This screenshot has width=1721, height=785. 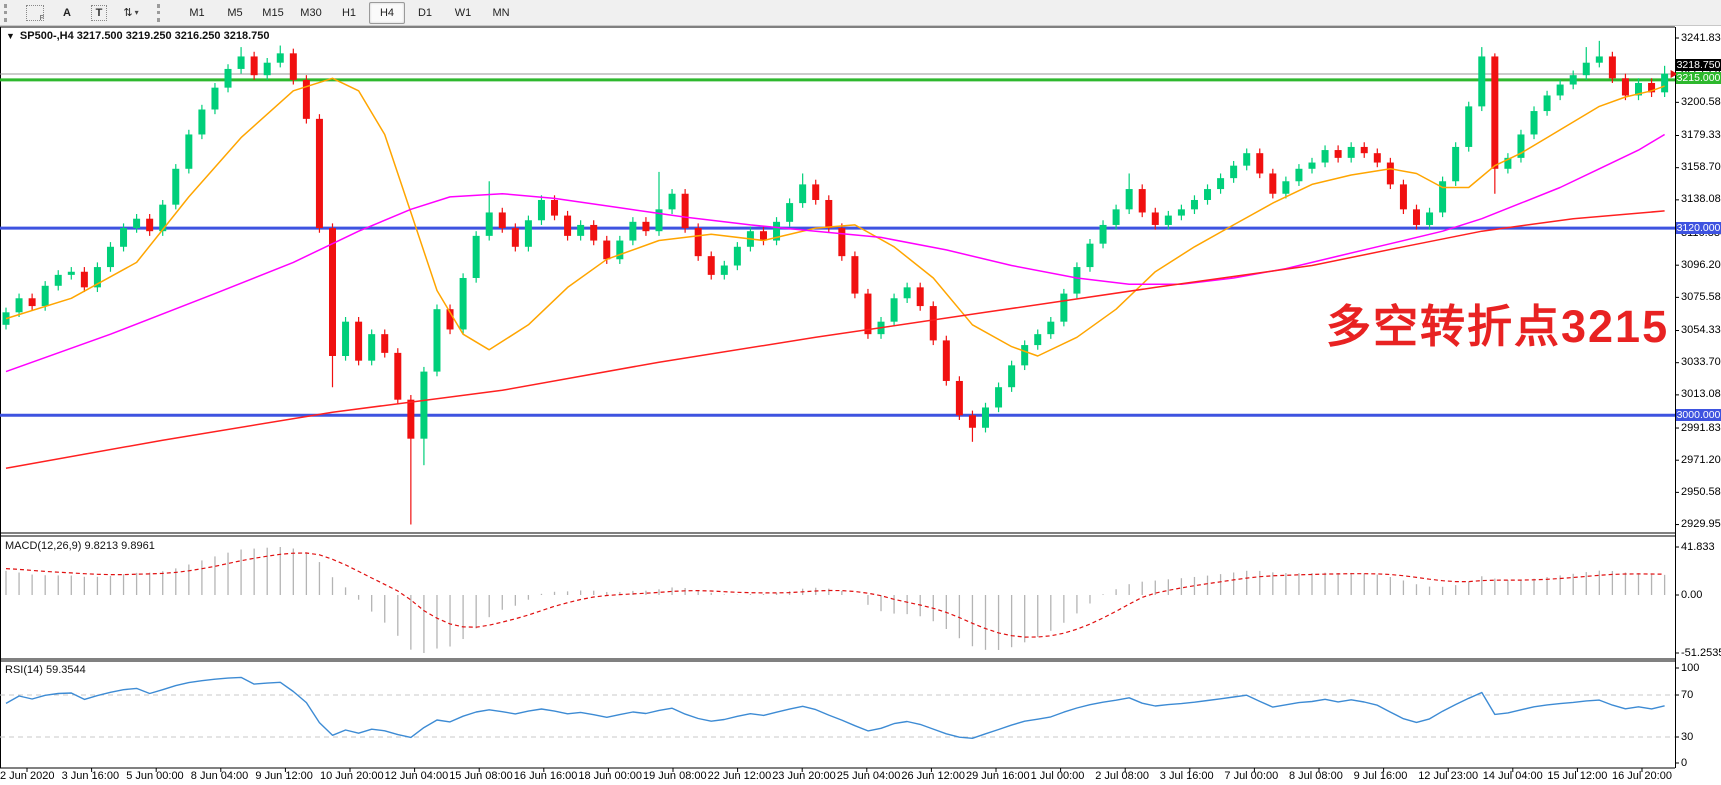 I want to click on rsi-indicator-label: RSI(14) 59.3544, so click(x=45, y=670).